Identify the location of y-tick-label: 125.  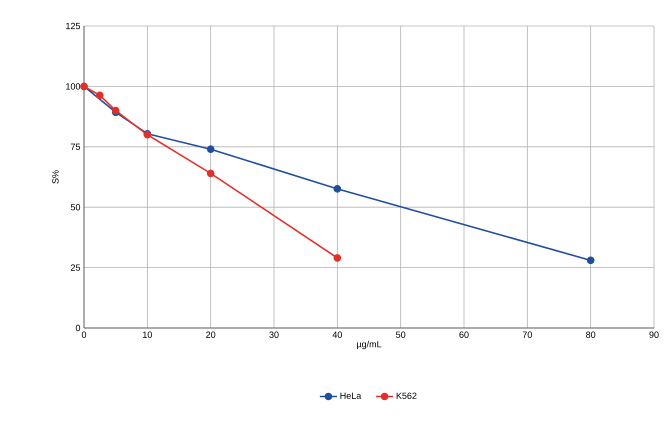
(73, 26).